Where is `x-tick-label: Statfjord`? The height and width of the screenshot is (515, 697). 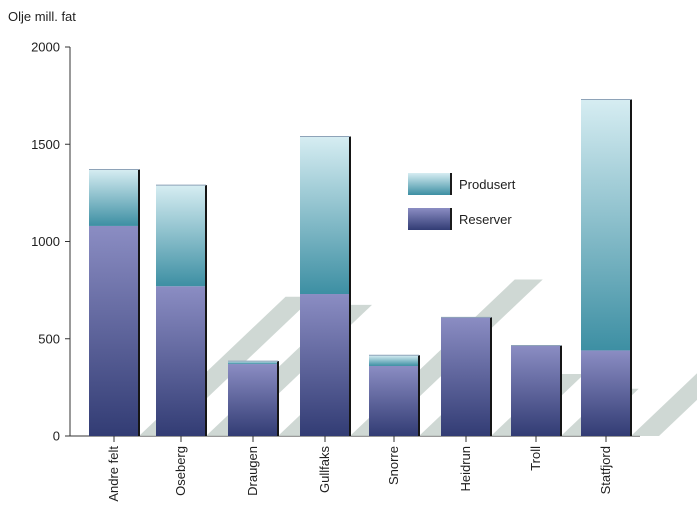
x-tick-label: Statfjord is located at coordinates (605, 470).